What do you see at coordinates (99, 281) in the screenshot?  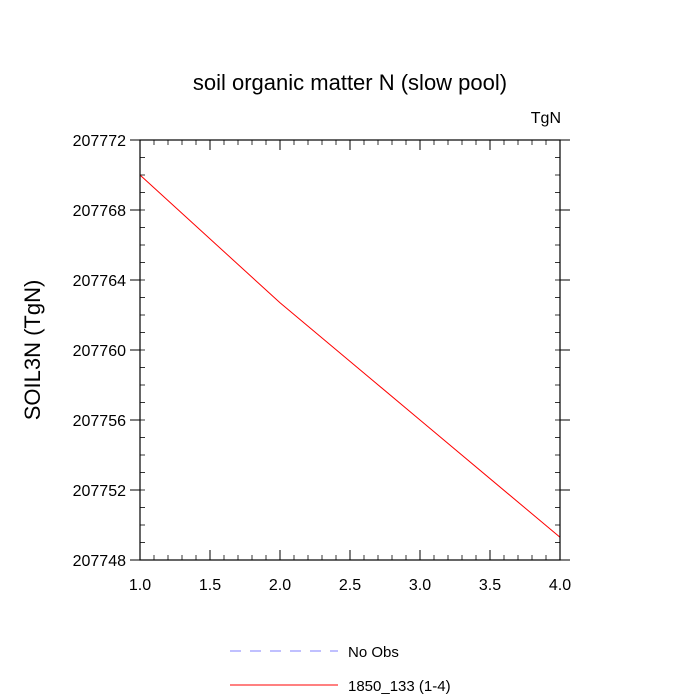 I see `y-tick-label: 207764` at bounding box center [99, 281].